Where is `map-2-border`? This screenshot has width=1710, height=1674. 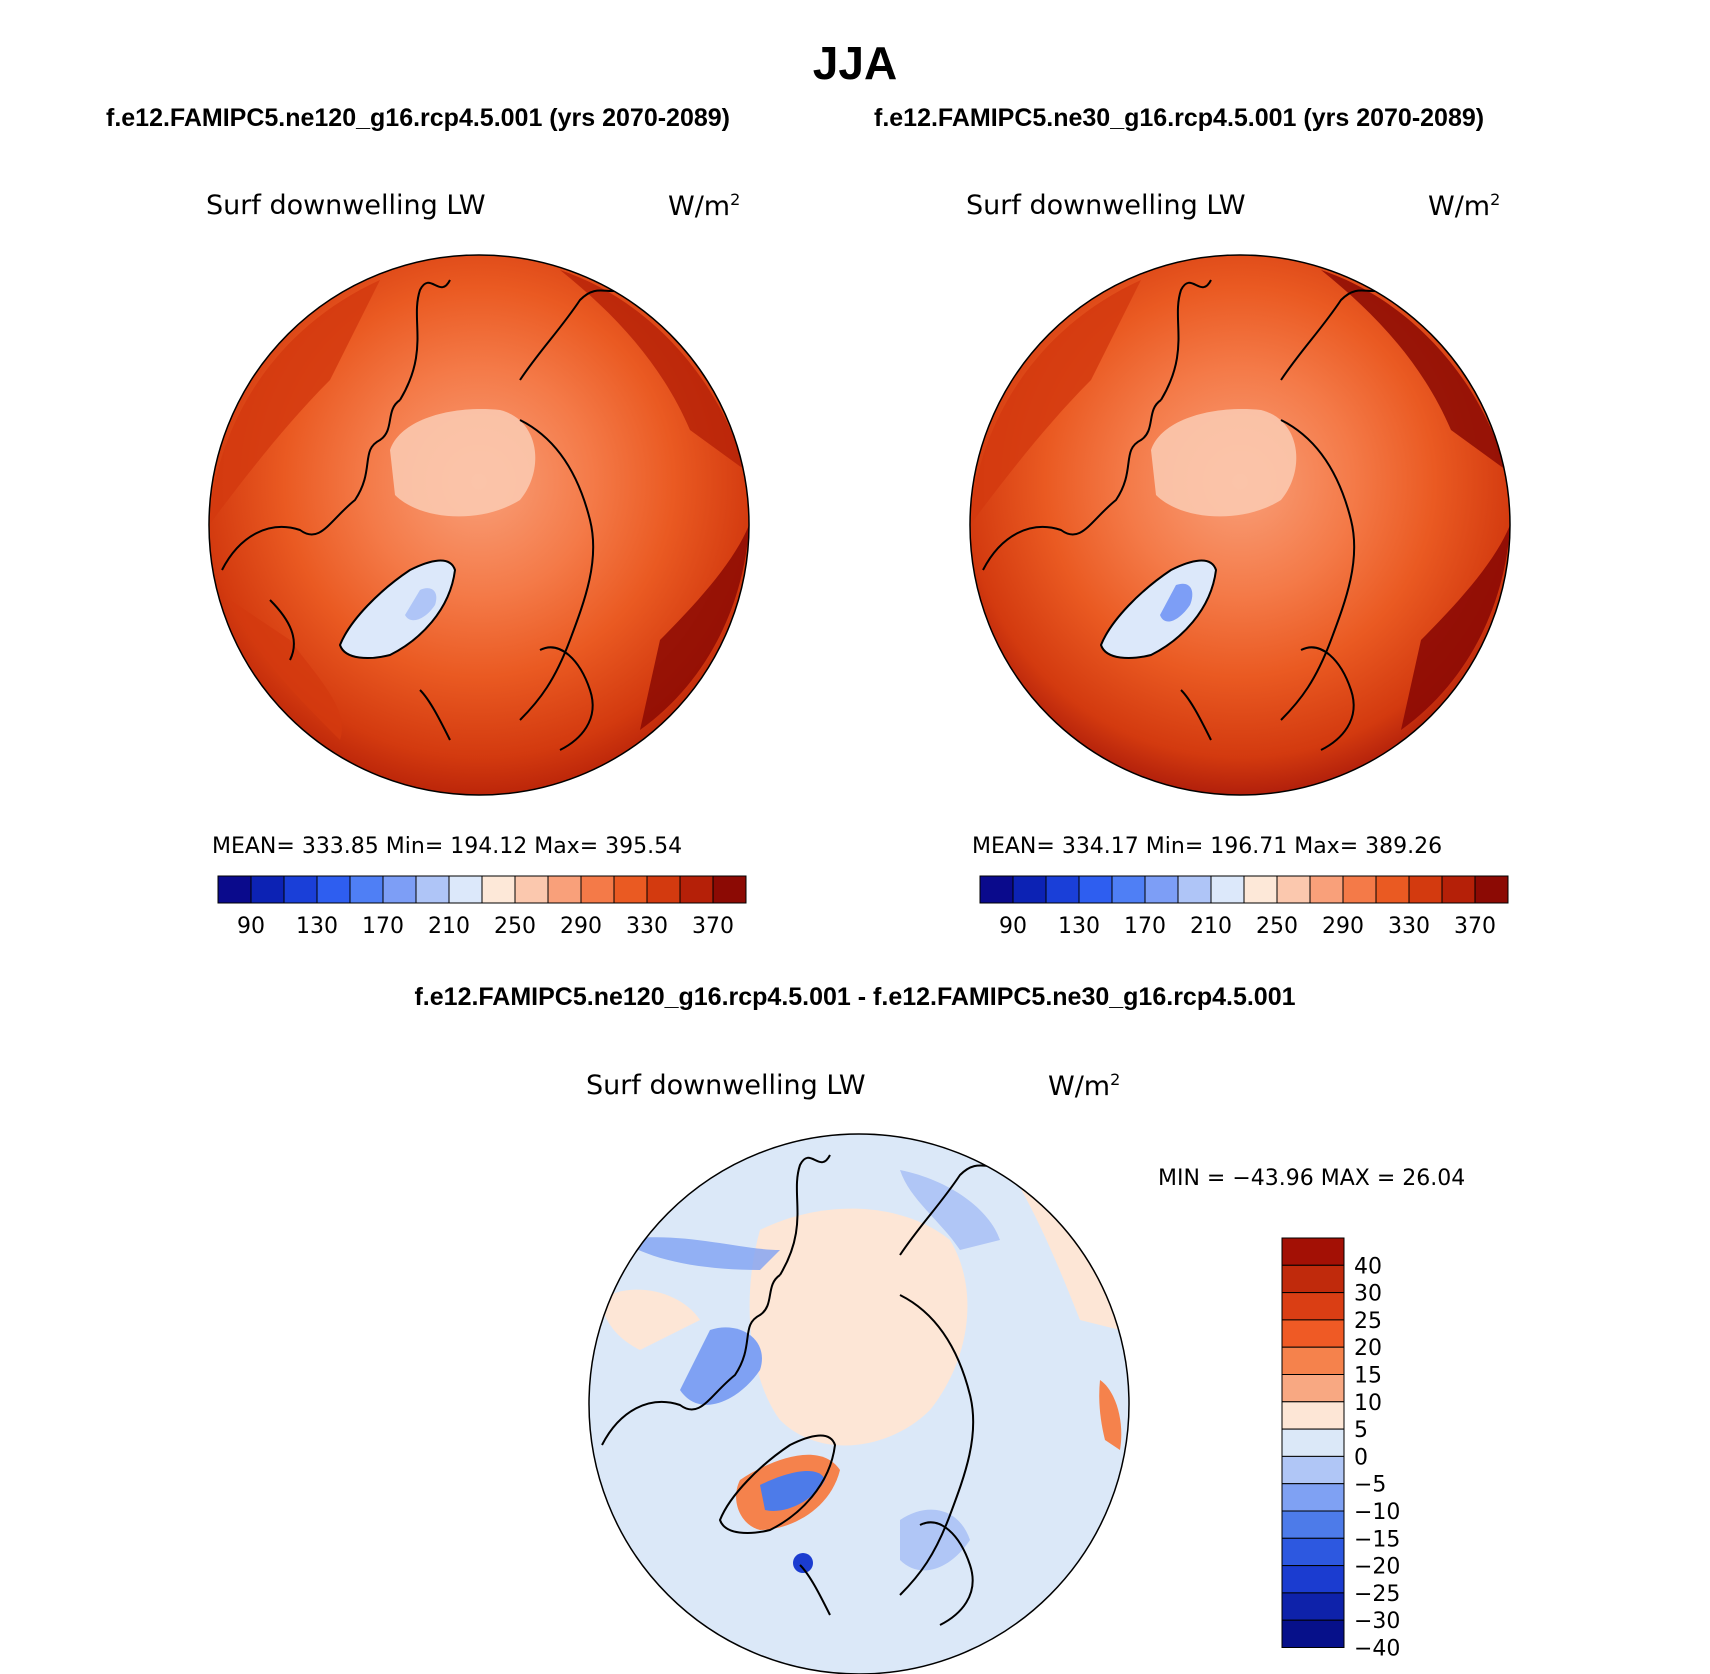 map-2-border is located at coordinates (1240, 525).